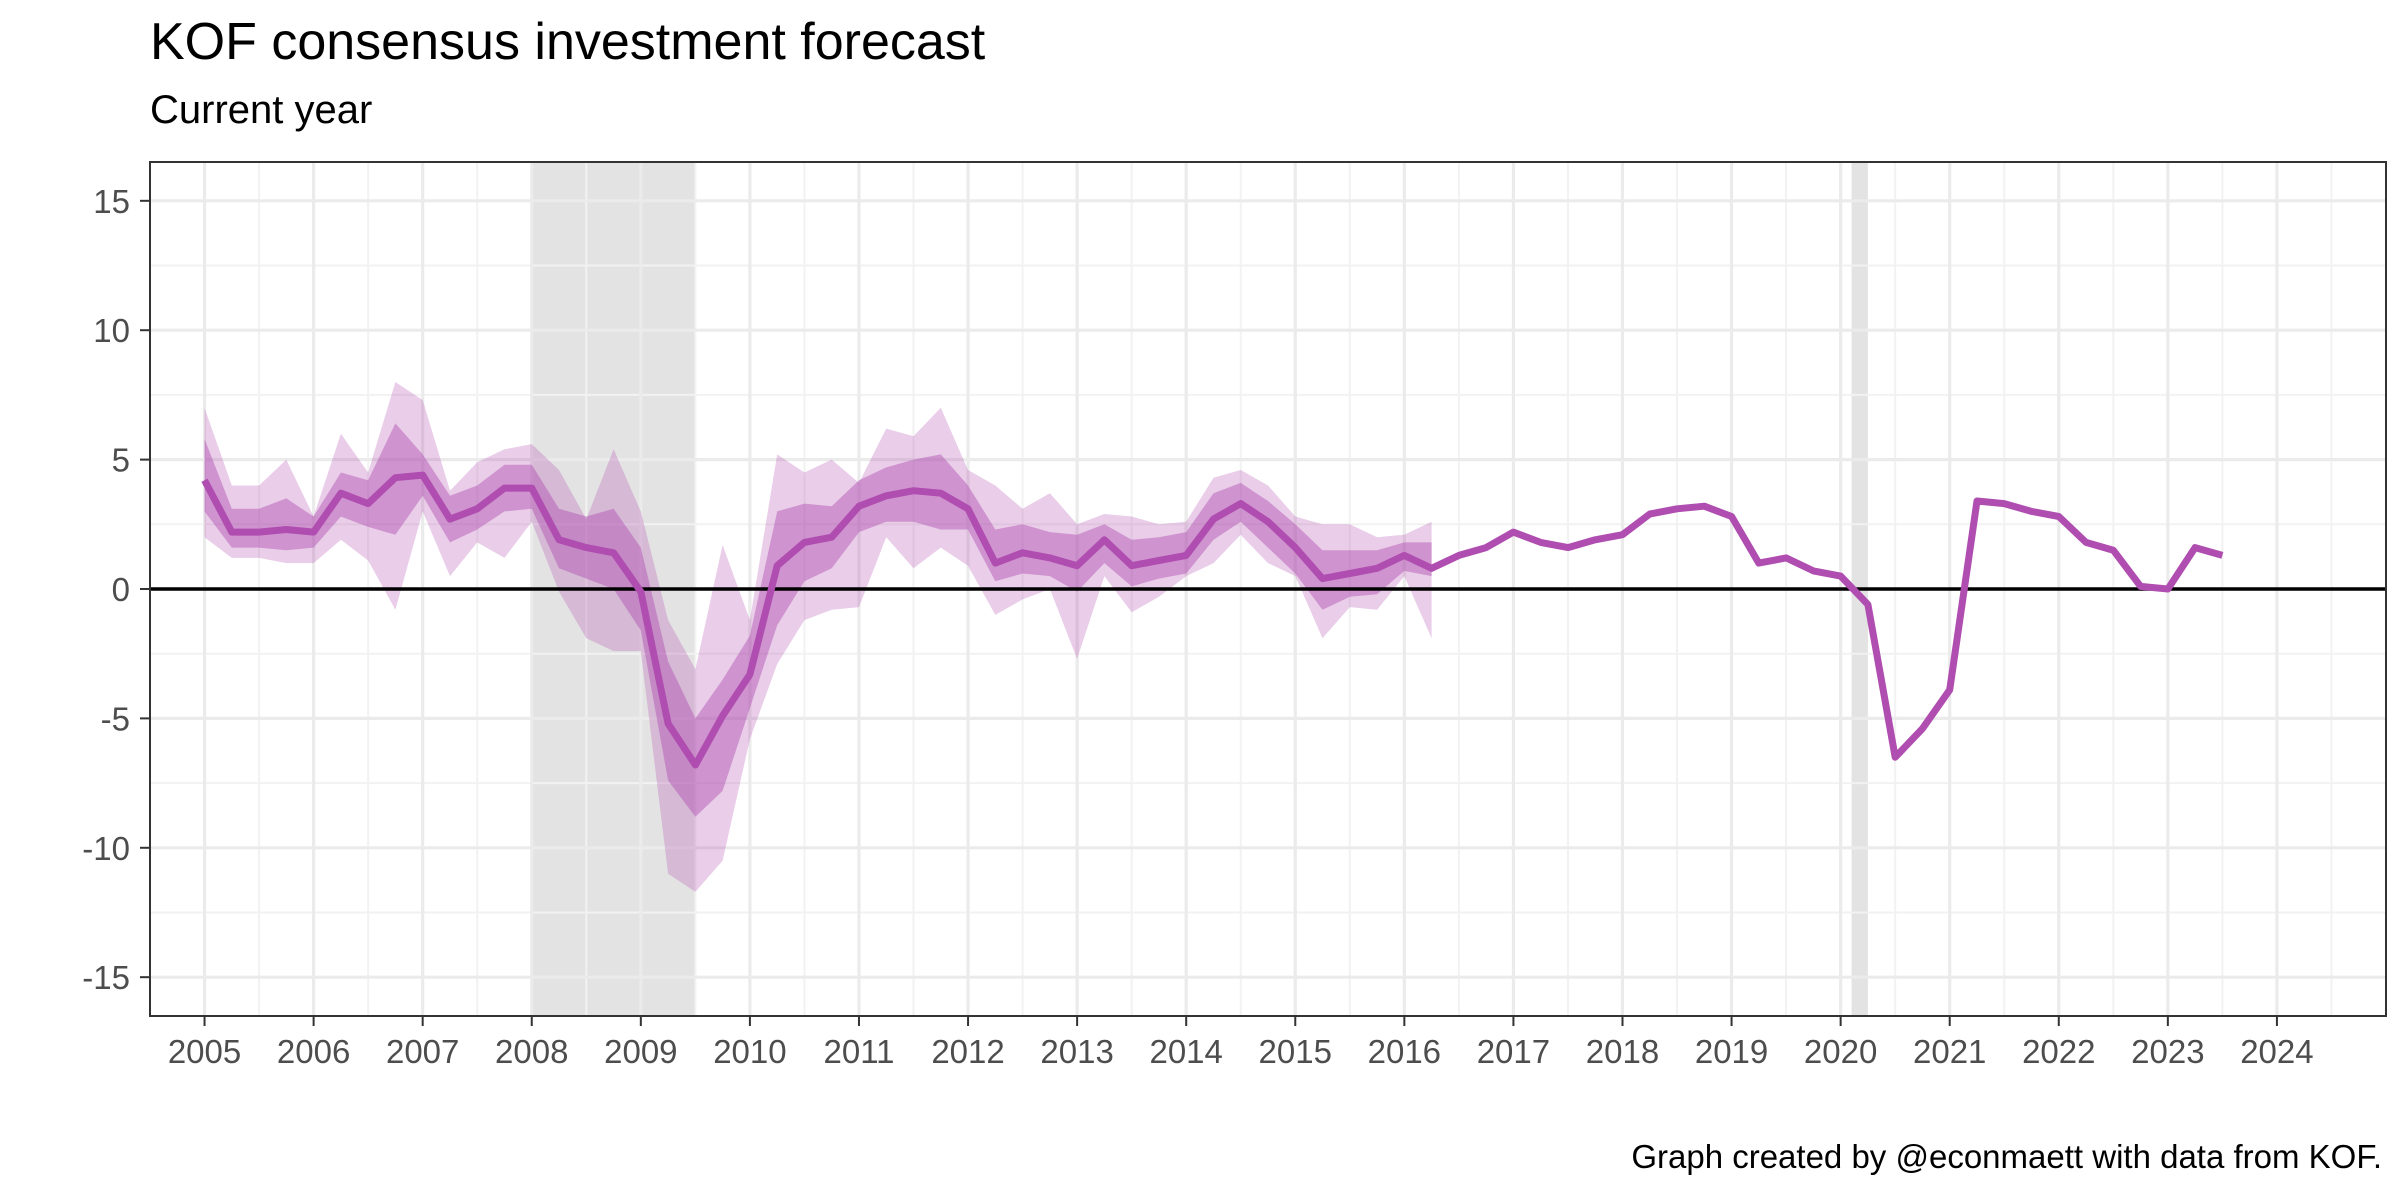 Image resolution: width=2400 pixels, height=1200 pixels. Describe the element at coordinates (115, 718) in the screenshot. I see `y-tick-label: -5` at that location.